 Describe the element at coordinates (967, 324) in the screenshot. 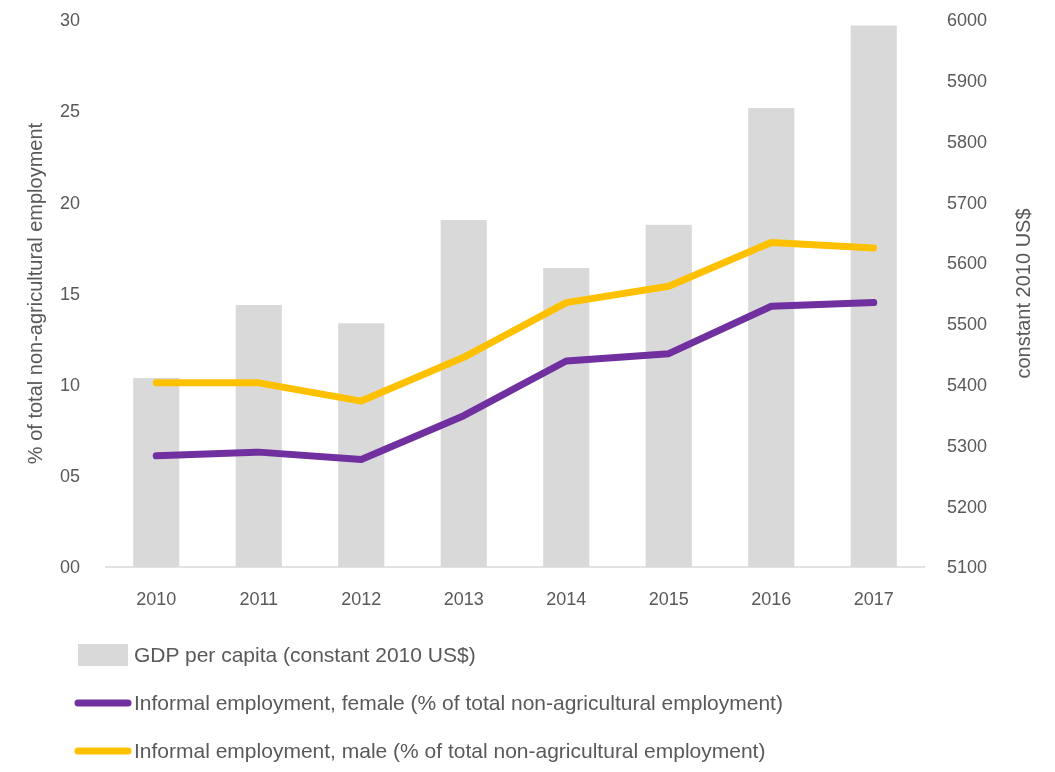

I see `y2-tick-label: 5500` at that location.